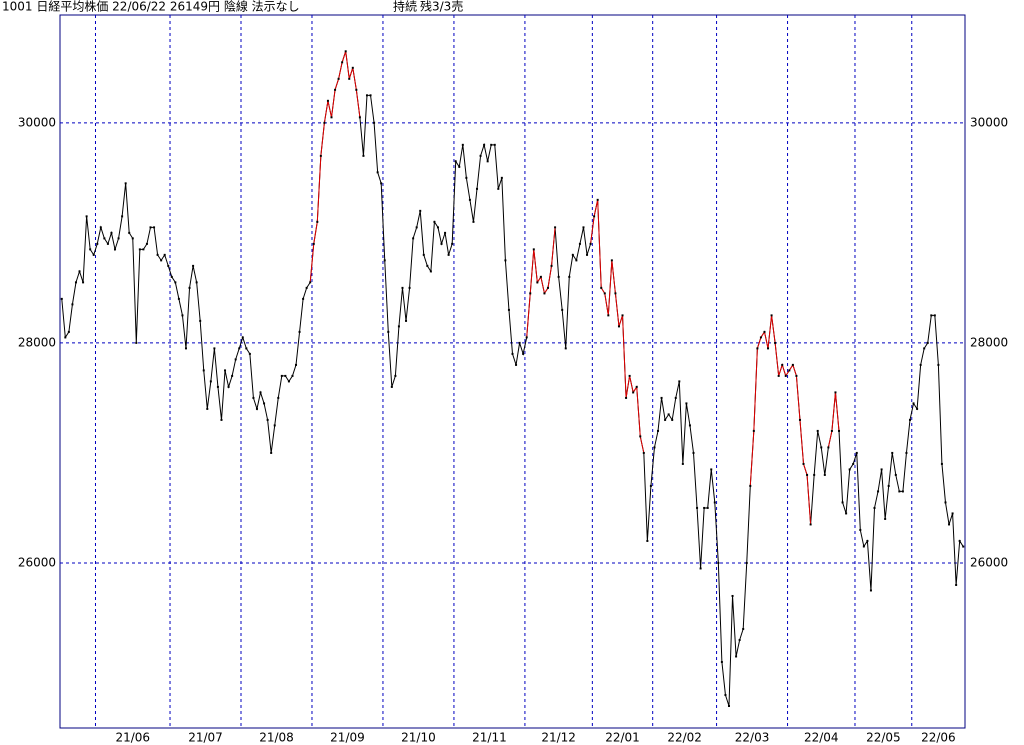 Image resolution: width=1024 pixels, height=745 pixels. I want to click on y-tick-label-right: 28000, so click(989, 342).